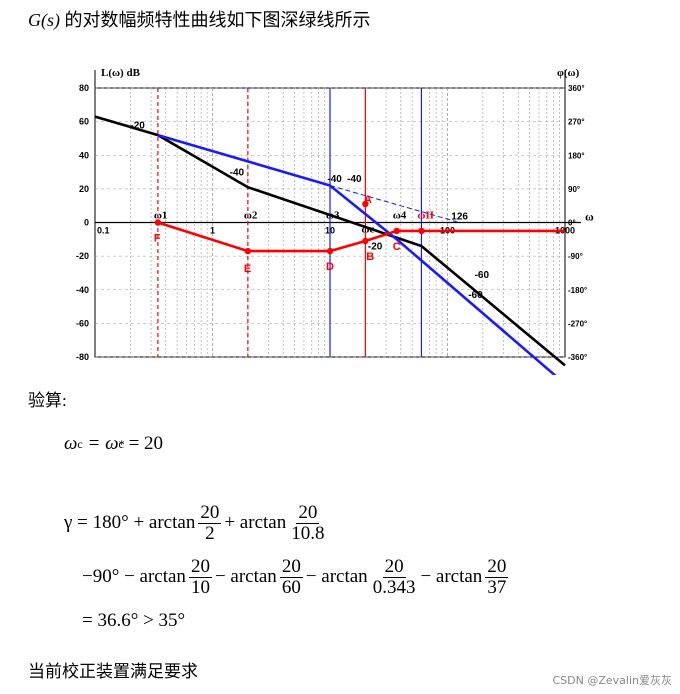  Describe the element at coordinates (333, 216) in the screenshot. I see `frequency-label: ω3` at that location.